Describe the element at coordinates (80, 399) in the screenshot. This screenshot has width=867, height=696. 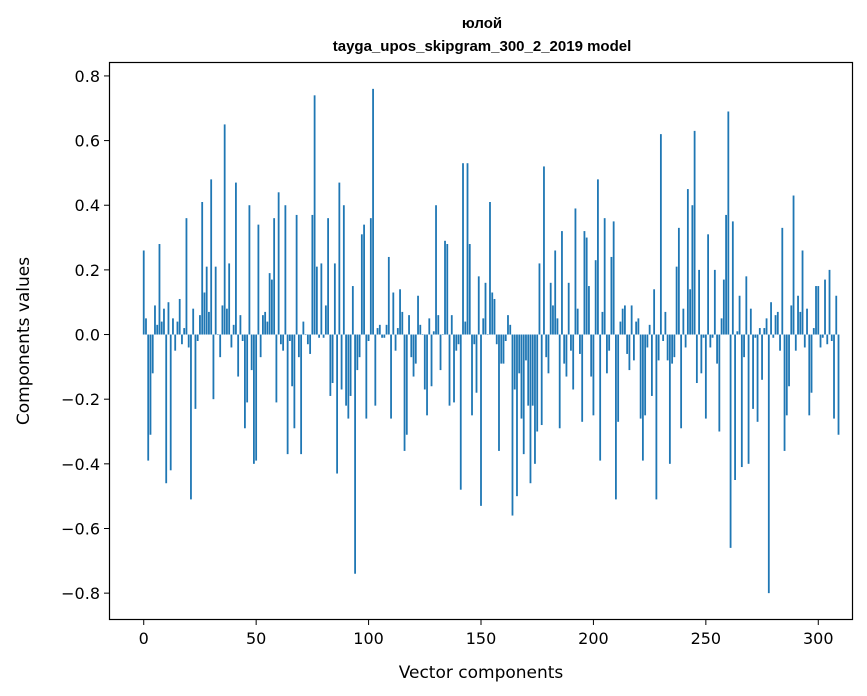
I see `y-tick-label: −0.2` at that location.